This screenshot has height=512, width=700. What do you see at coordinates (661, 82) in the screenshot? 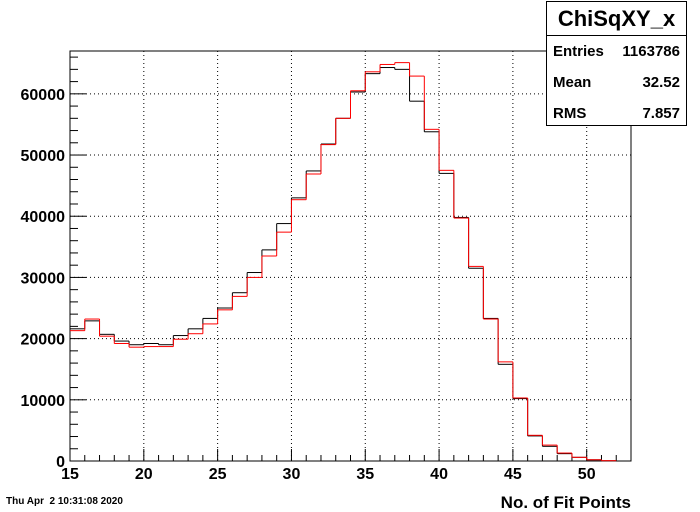
I see `mean-value: 32.52` at bounding box center [661, 82].